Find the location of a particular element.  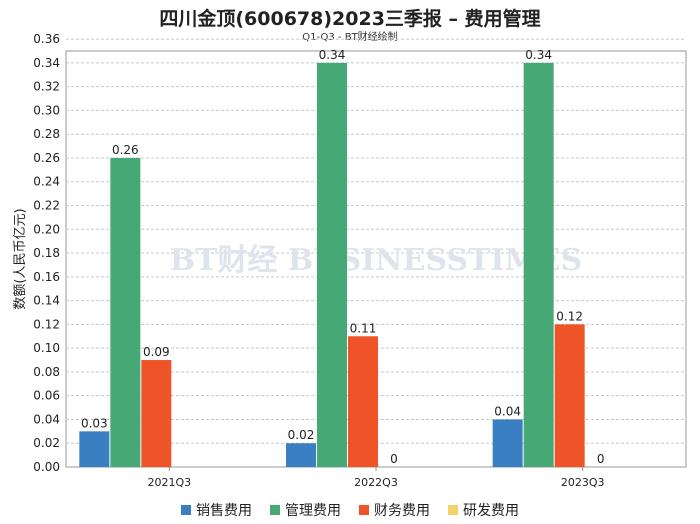

legend-item: 财务费用 is located at coordinates (394, 510).